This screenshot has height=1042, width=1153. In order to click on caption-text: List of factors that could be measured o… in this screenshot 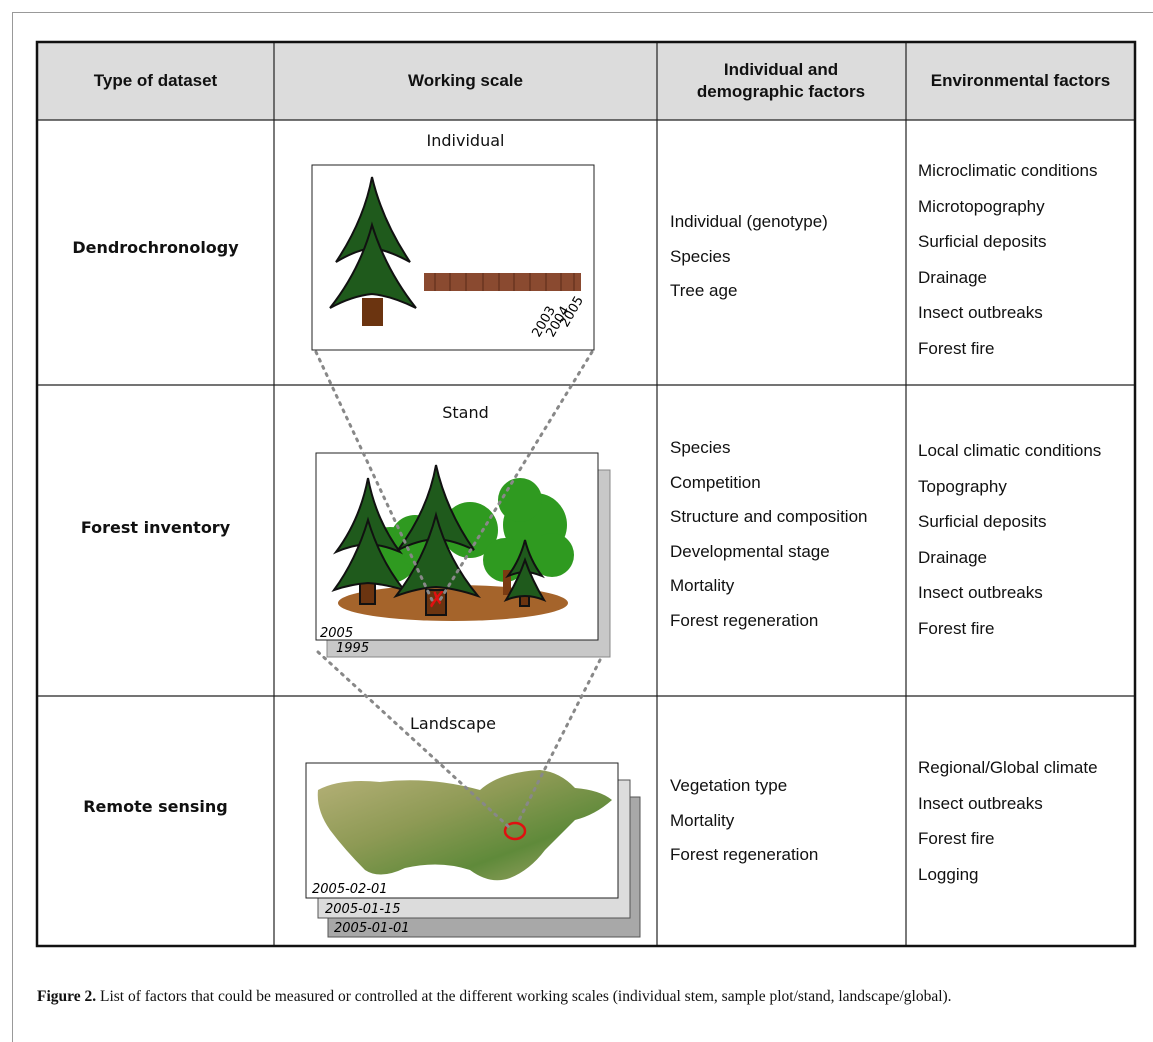, I will do `click(526, 996)`.